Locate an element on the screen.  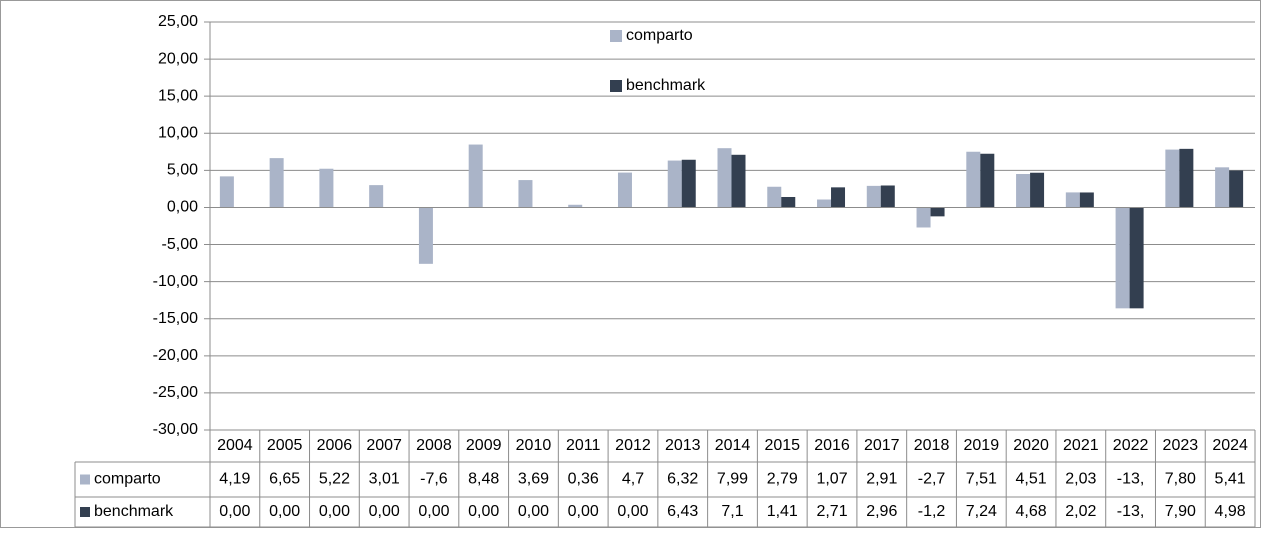
table-value: 7,90 is located at coordinates (1180, 511).